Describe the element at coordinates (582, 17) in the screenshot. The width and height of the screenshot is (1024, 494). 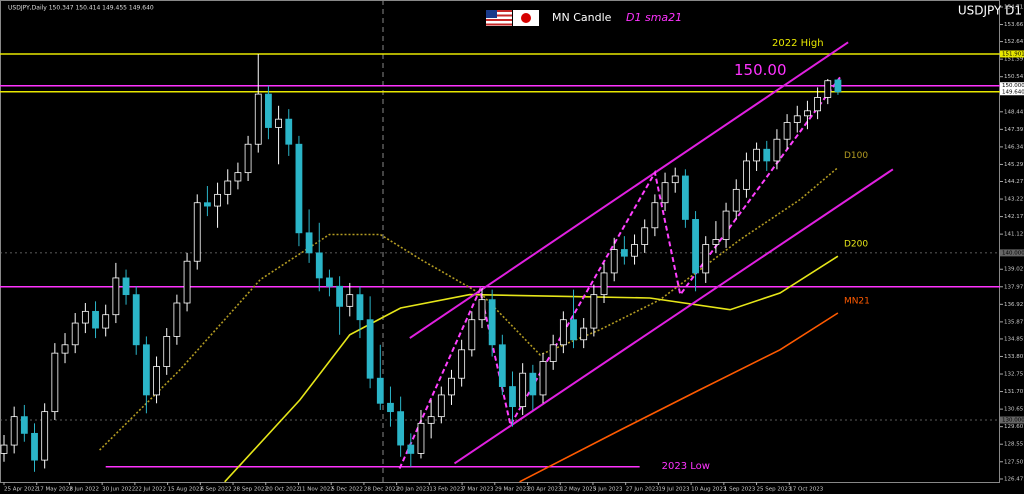
I see `legend-label: MN Candle` at that location.